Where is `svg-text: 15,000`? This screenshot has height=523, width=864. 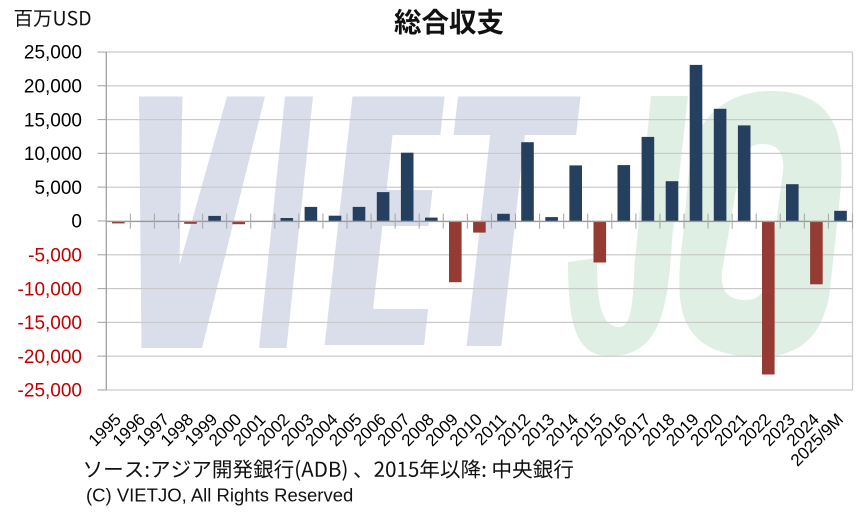 svg-text: 15,000 is located at coordinates (53, 120).